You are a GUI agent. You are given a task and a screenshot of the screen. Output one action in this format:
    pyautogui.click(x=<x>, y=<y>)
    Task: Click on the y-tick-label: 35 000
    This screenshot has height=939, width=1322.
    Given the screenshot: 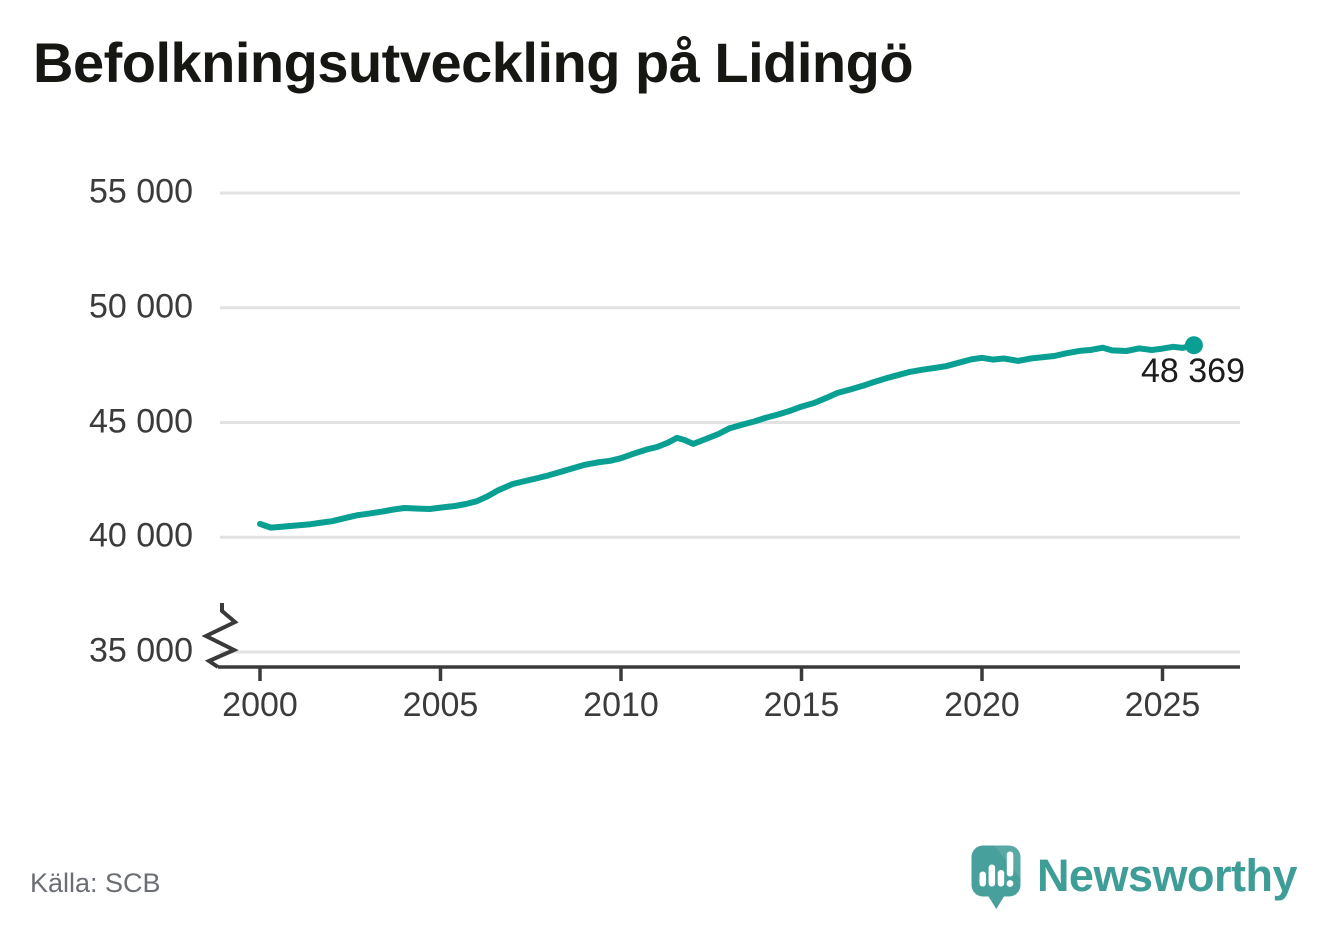 What is the action you would take?
    pyautogui.click(x=141, y=650)
    